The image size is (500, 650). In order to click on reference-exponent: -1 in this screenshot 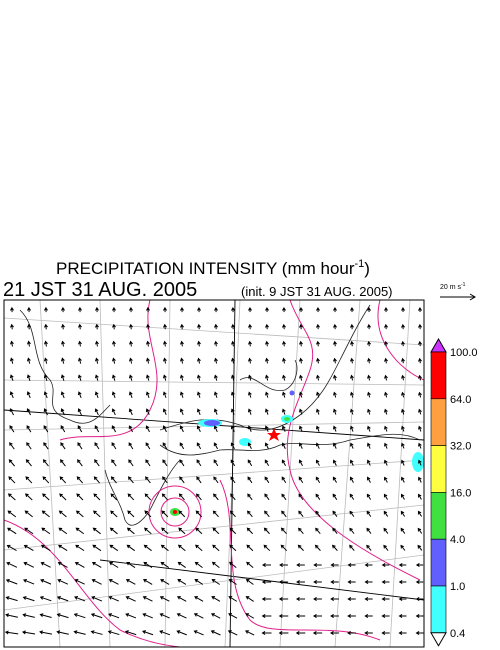, I will do `click(463, 285)`.